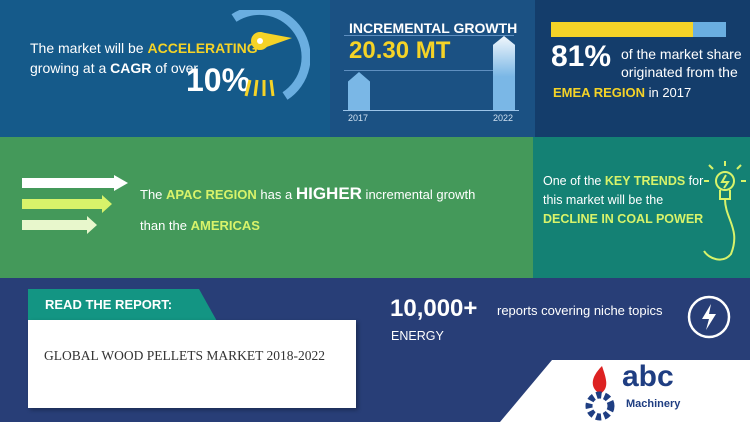  I want to click on trend-text-2: for, so click(694, 181).